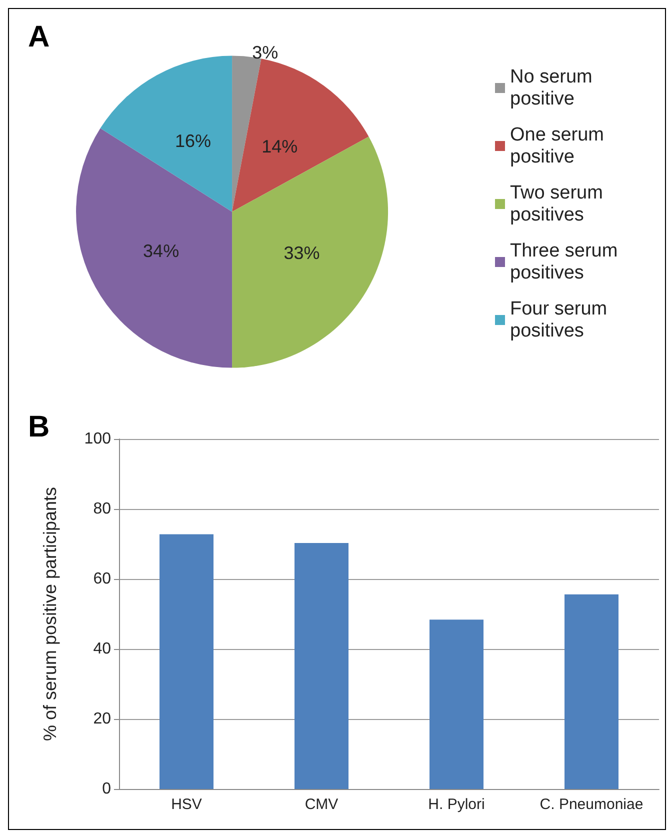  I want to click on y-tick-label: 80, so click(102, 509).